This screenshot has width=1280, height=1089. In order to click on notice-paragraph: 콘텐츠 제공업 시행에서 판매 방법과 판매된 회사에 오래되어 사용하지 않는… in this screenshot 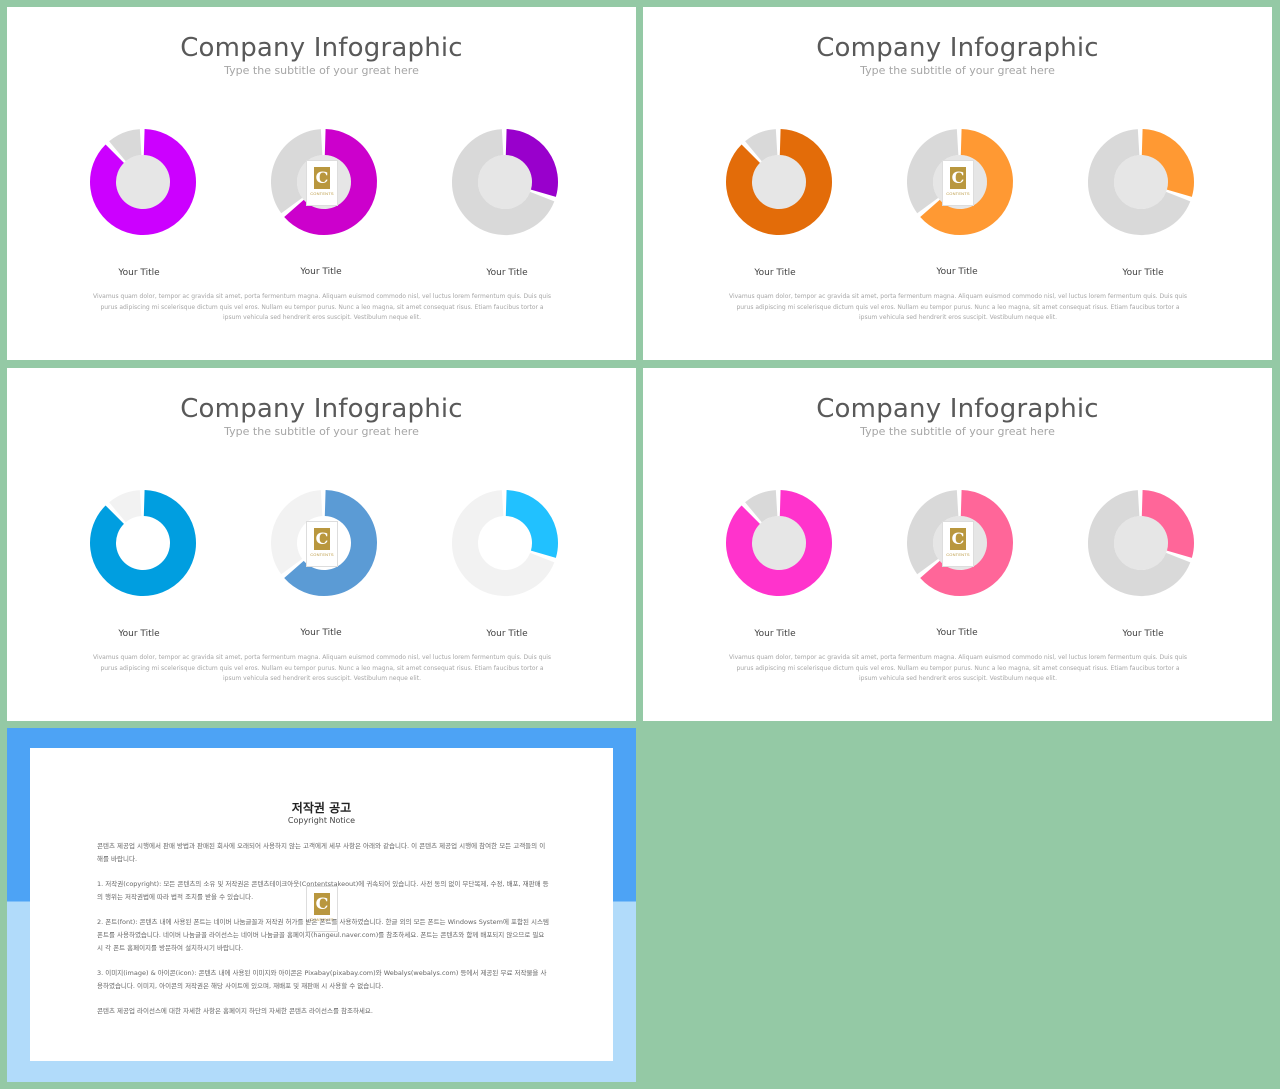, I will do `click(321, 852)`.